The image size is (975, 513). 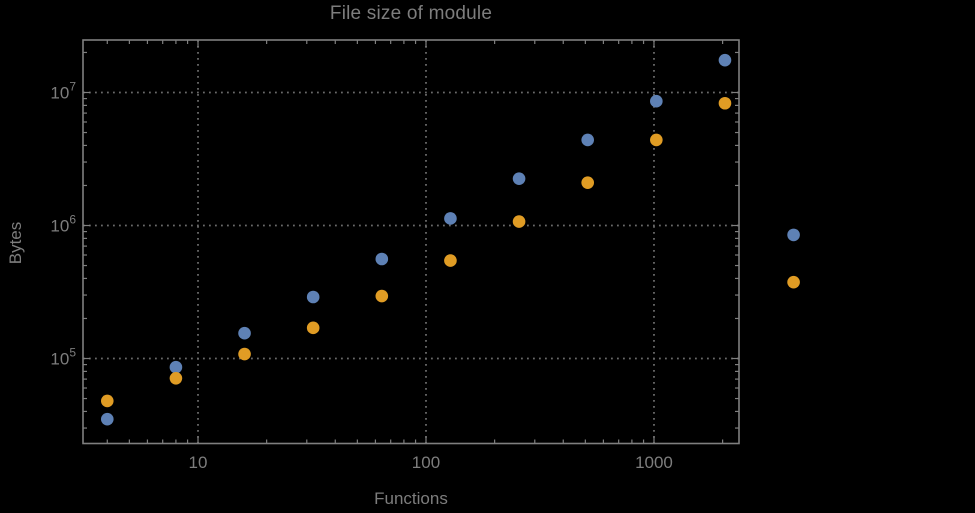 What do you see at coordinates (63, 90) in the screenshot?
I see `y-tick-label-10e7: 10⁷` at bounding box center [63, 90].